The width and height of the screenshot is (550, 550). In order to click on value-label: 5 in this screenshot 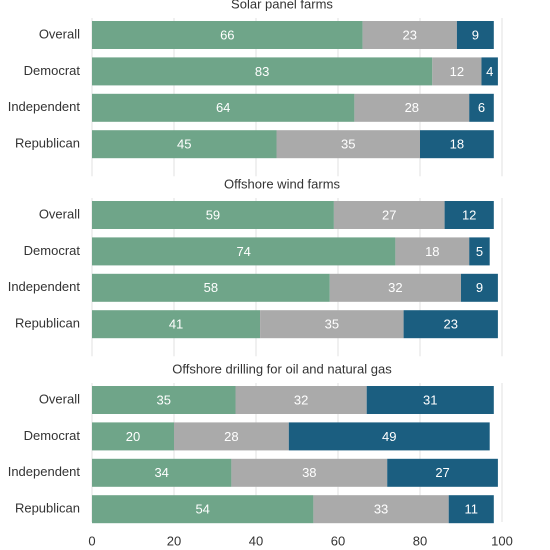, I will do `click(479, 251)`.